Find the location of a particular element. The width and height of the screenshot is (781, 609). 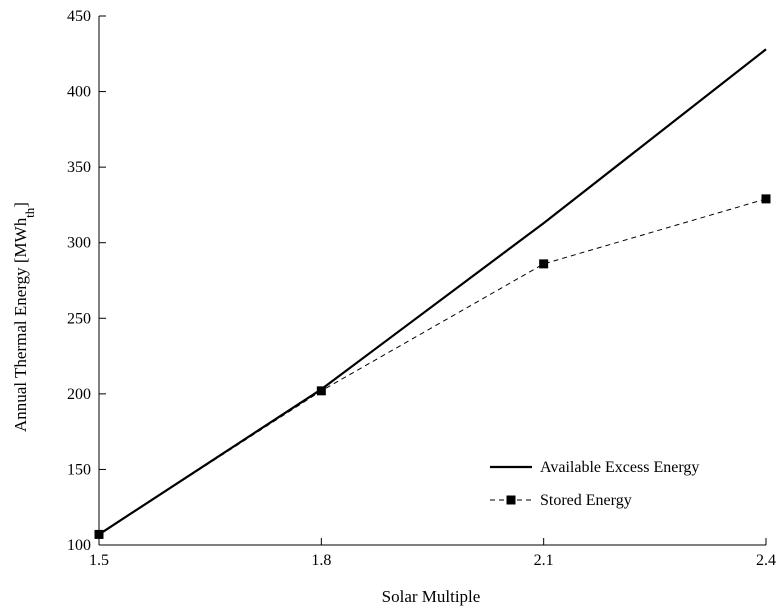

y-axis-title: Annual Thermal Energy [MWhth] is located at coordinates (24, 317).